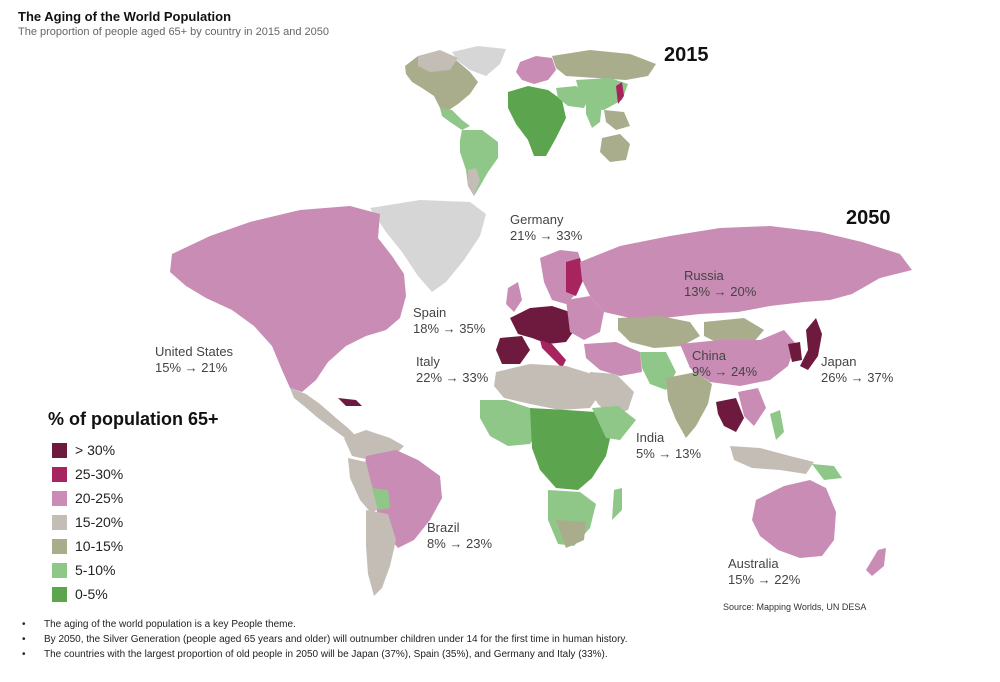 The width and height of the screenshot is (1000, 682). Describe the element at coordinates (575, 277) in the screenshot. I see `map-finland` at that location.